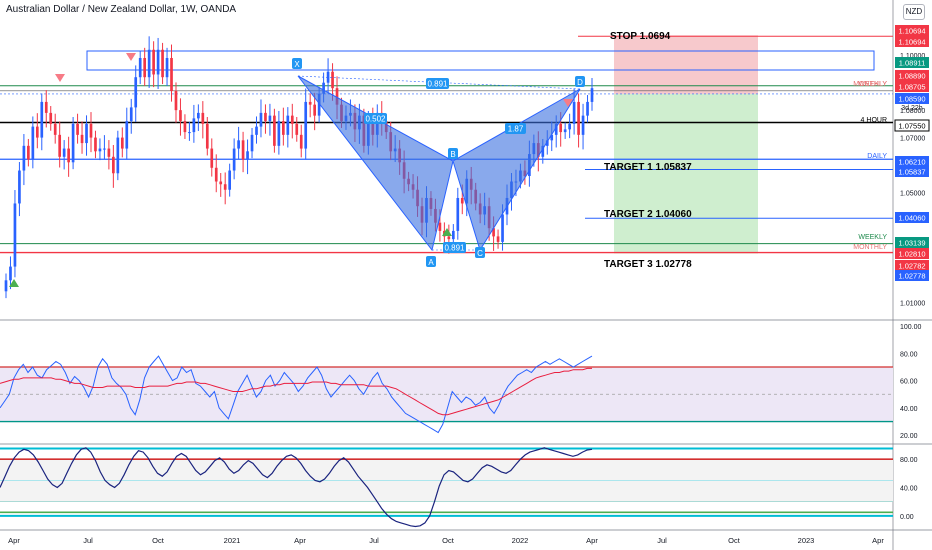 The height and width of the screenshot is (550, 932). Describe the element at coordinates (911, 327) in the screenshot. I see `rsi-tick: 100.00` at that location.